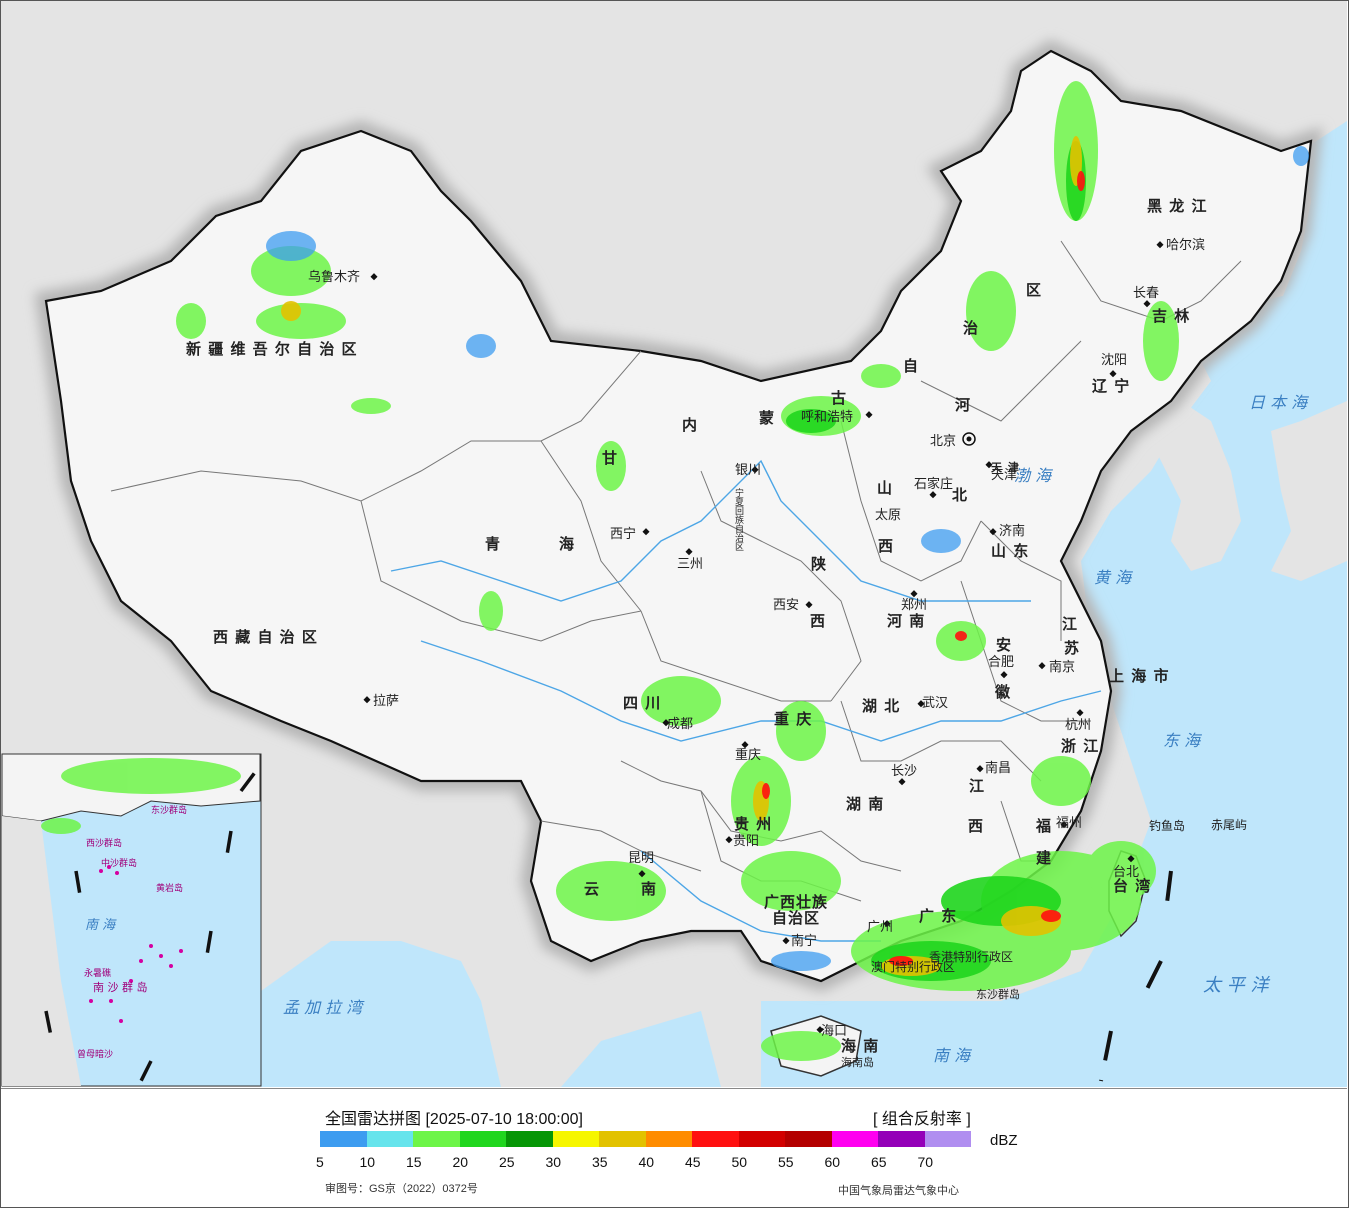  Describe the element at coordinates (971, 328) in the screenshot. I see `label-neimenggu-5: 治` at that location.